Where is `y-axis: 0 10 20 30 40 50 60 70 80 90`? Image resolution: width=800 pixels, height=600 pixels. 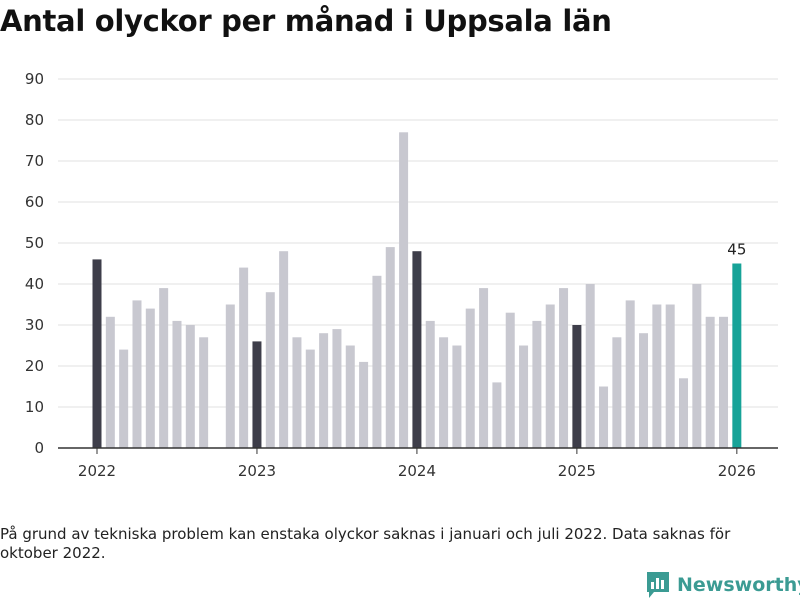
y-axis: 0 10 20 30 40 50 60 70 80 90 is located at coordinates (34, 263).